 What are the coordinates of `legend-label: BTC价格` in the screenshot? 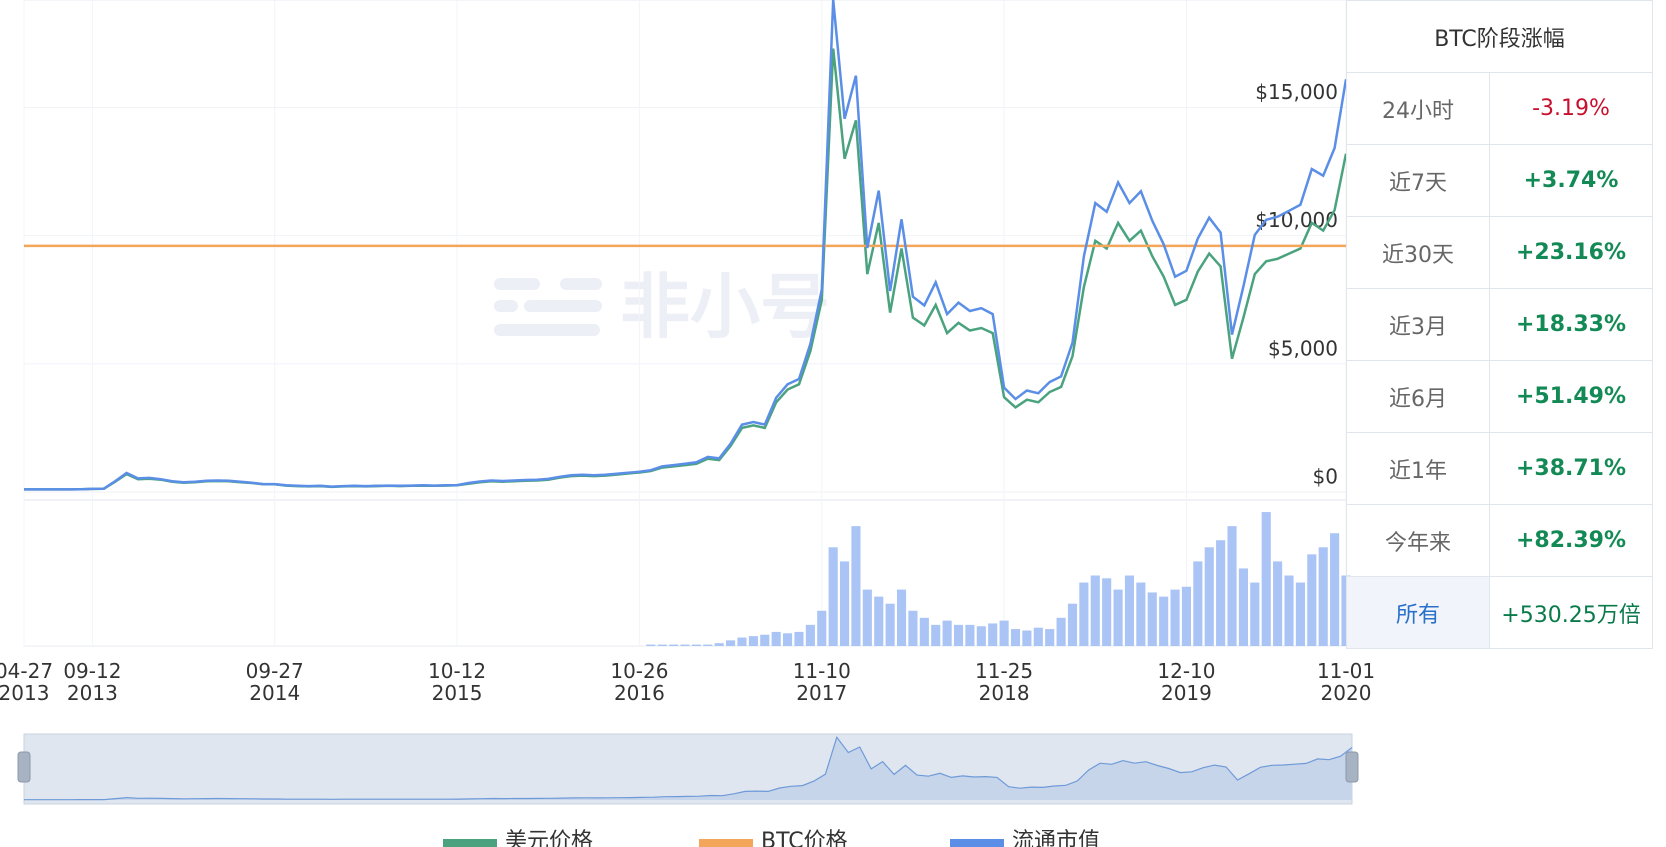 It's located at (804, 838).